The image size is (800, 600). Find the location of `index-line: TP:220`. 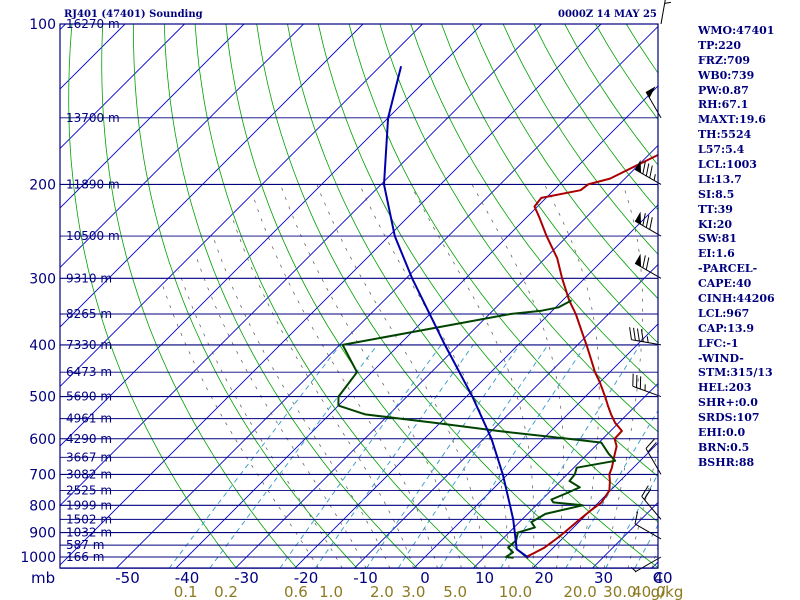

index-line: TP:220 is located at coordinates (720, 45).